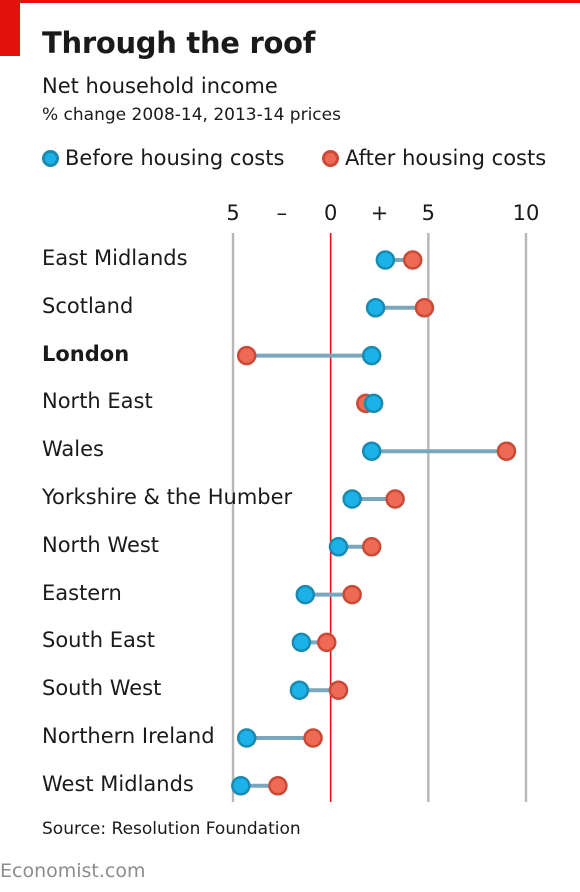 This screenshot has width=580, height=892. What do you see at coordinates (115, 258) in the screenshot?
I see `category-label: East Midlands` at bounding box center [115, 258].